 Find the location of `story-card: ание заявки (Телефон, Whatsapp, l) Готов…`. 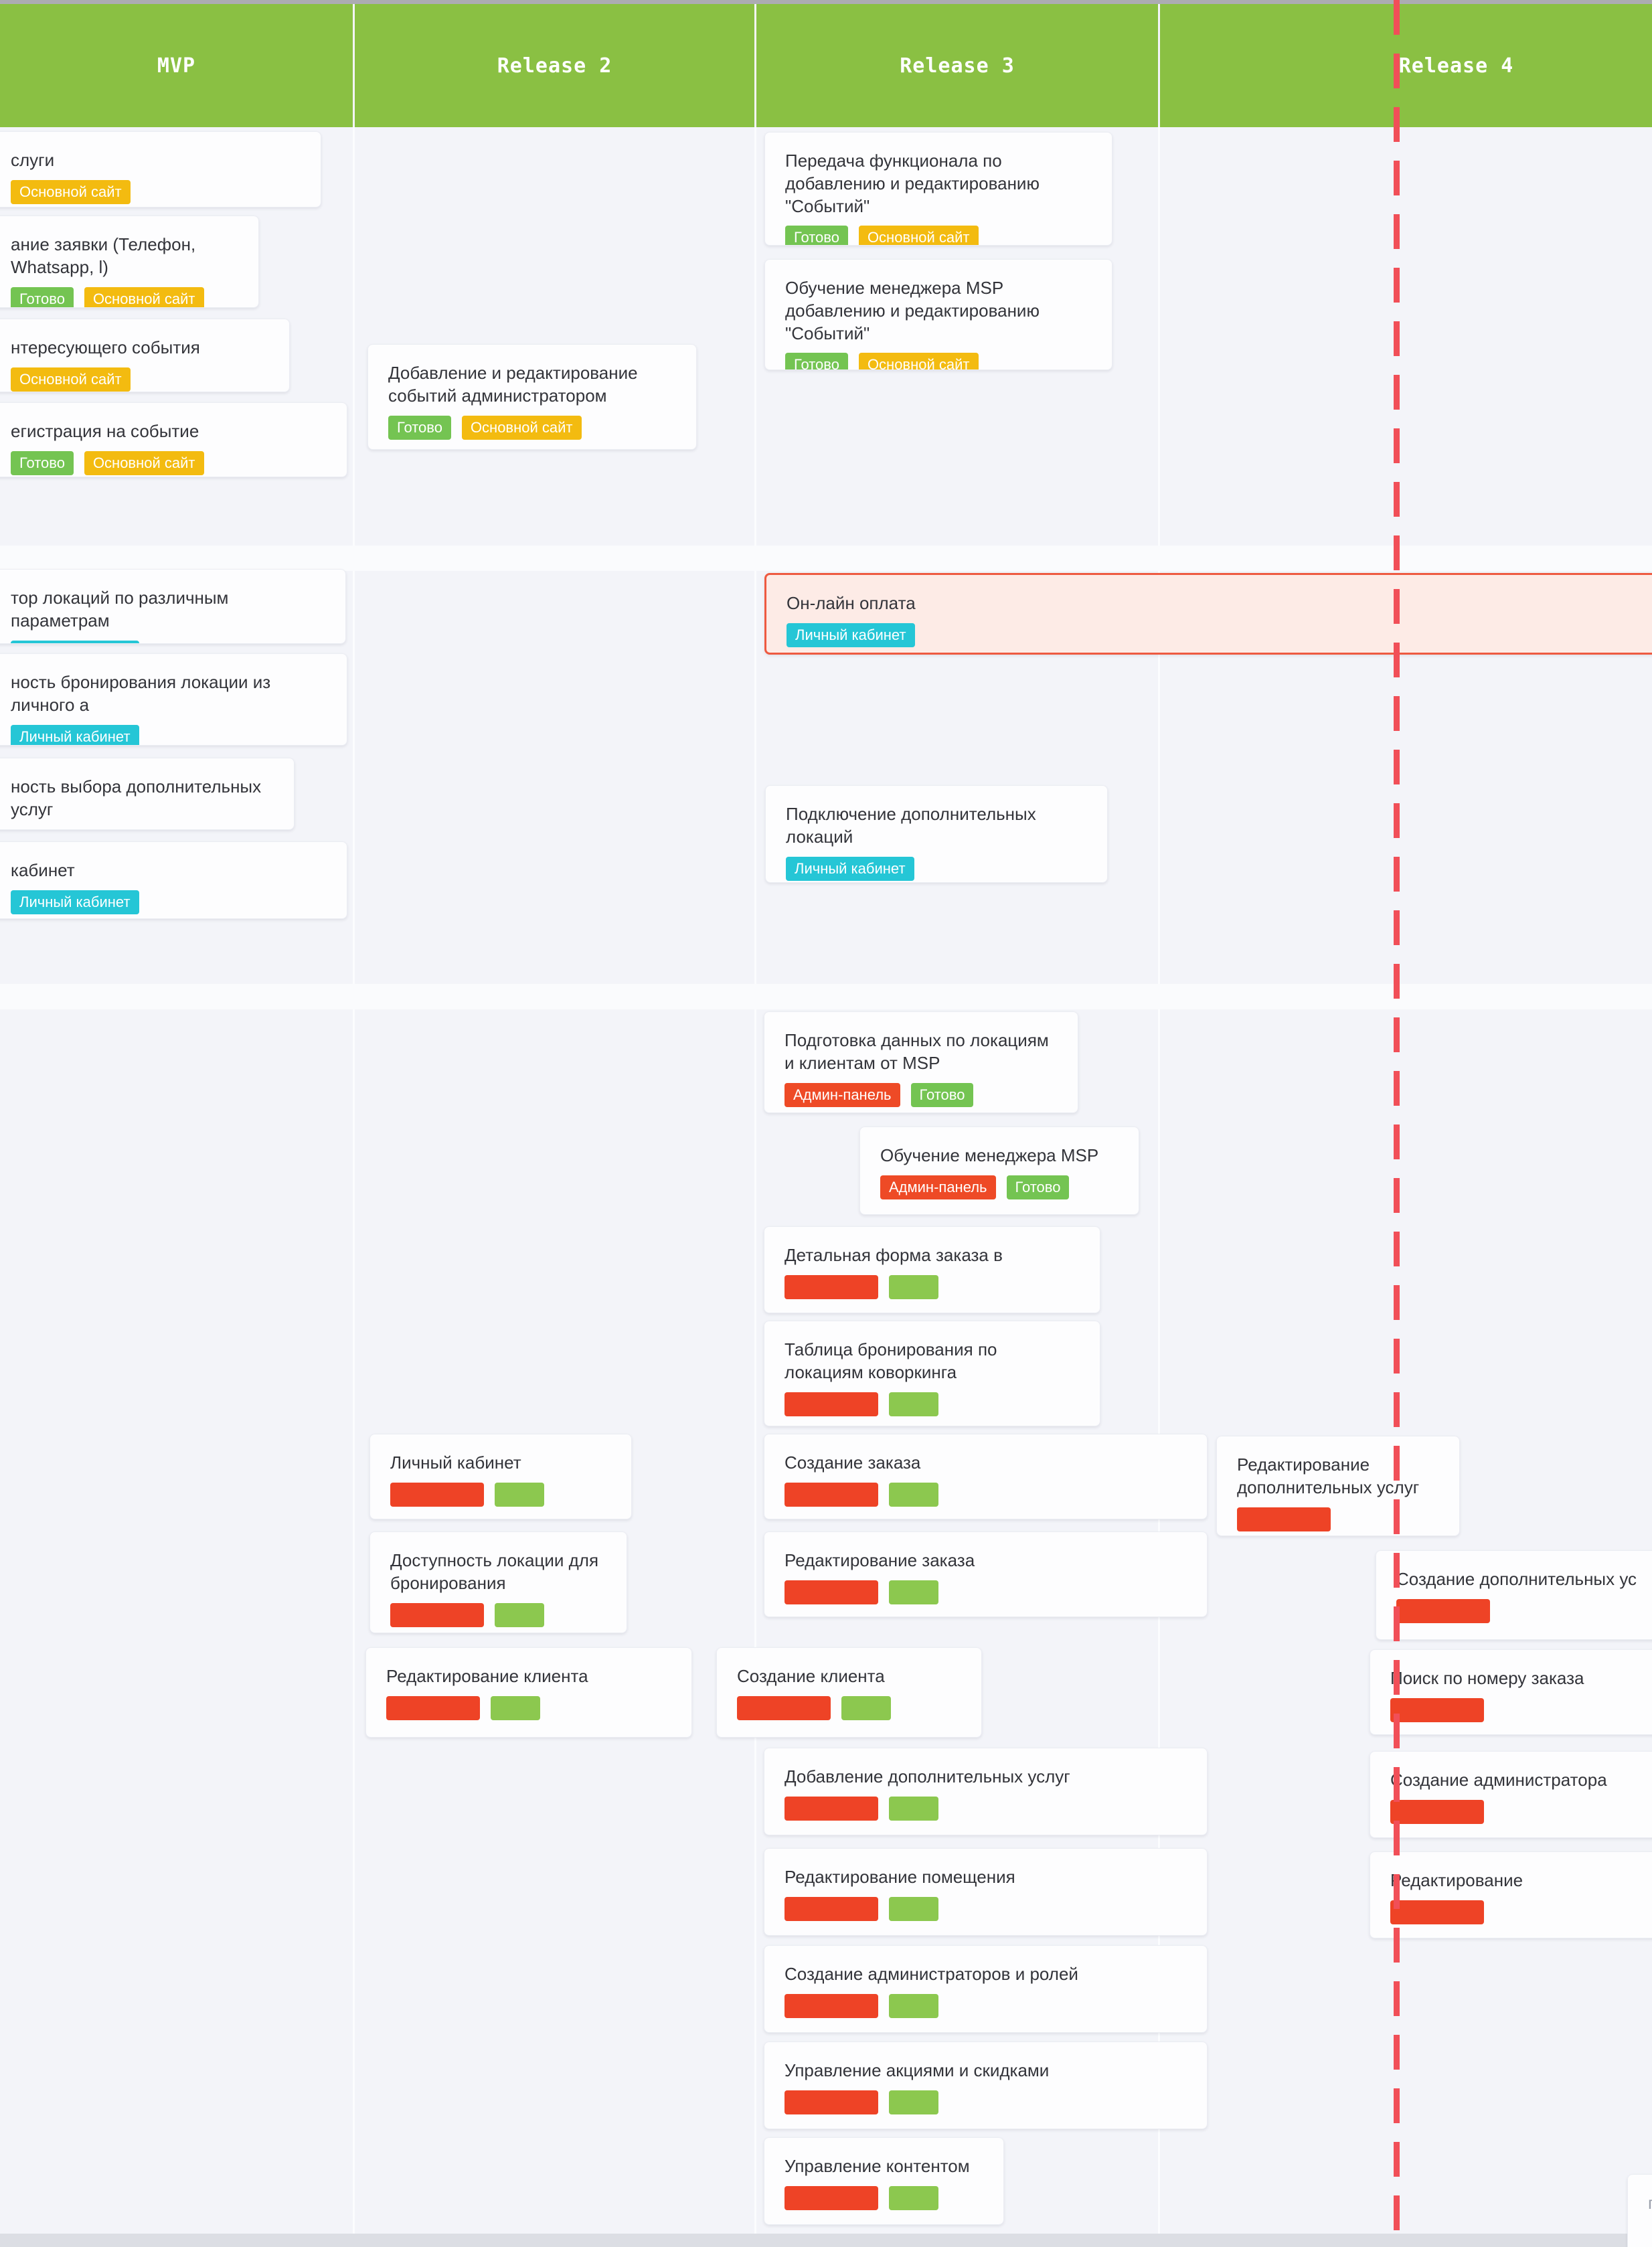

story-card: ание заявки (Телефон, Whatsapp, l) Готов… is located at coordinates (130, 262).